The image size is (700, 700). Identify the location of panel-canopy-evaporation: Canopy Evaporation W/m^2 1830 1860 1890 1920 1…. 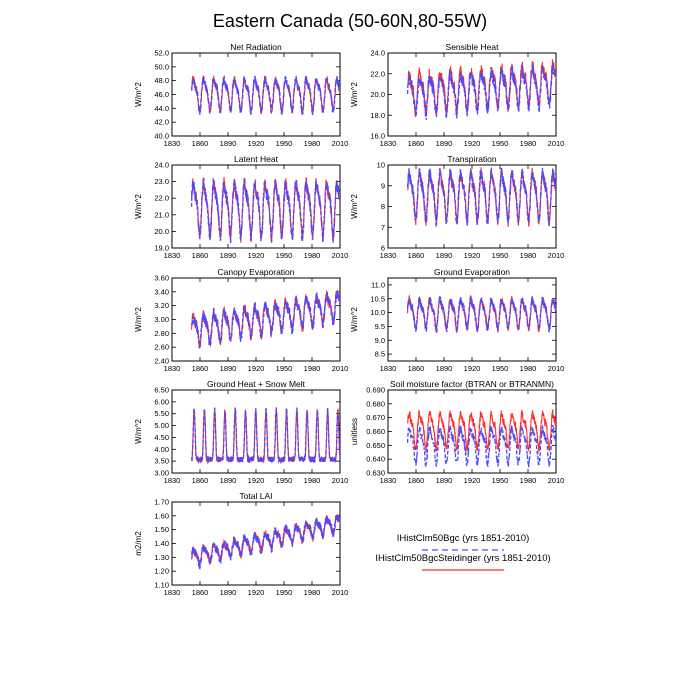
(241, 320).